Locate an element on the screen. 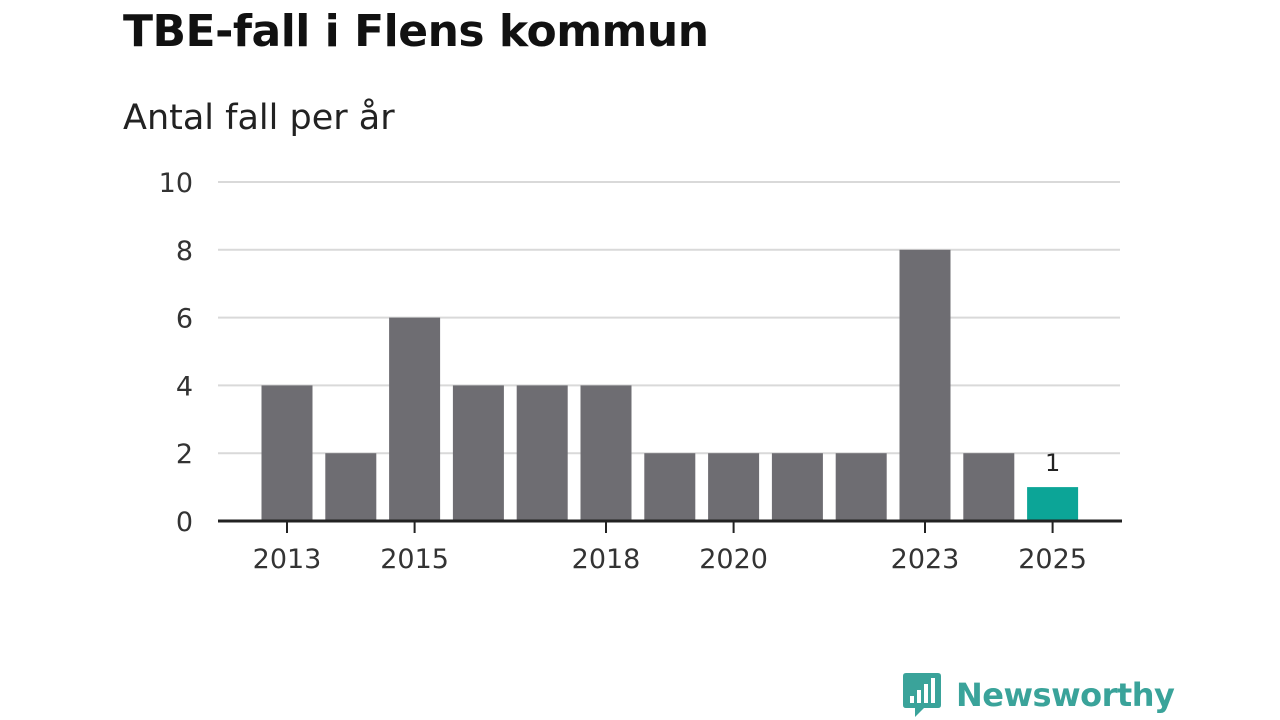 The width and height of the screenshot is (1280, 720). bar-2015 is located at coordinates (415, 419).